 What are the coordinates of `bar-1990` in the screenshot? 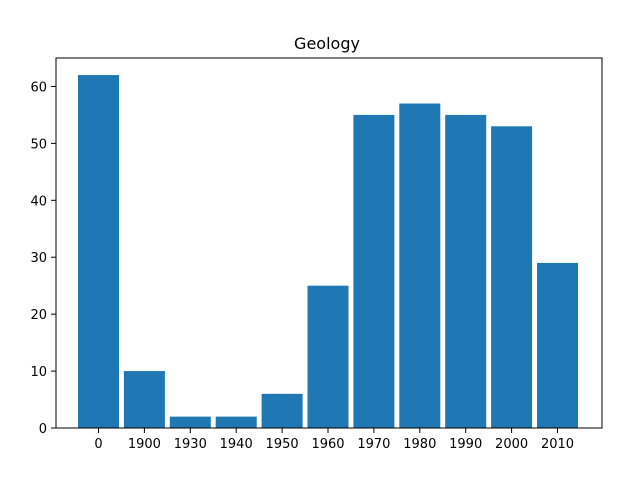 It's located at (466, 271).